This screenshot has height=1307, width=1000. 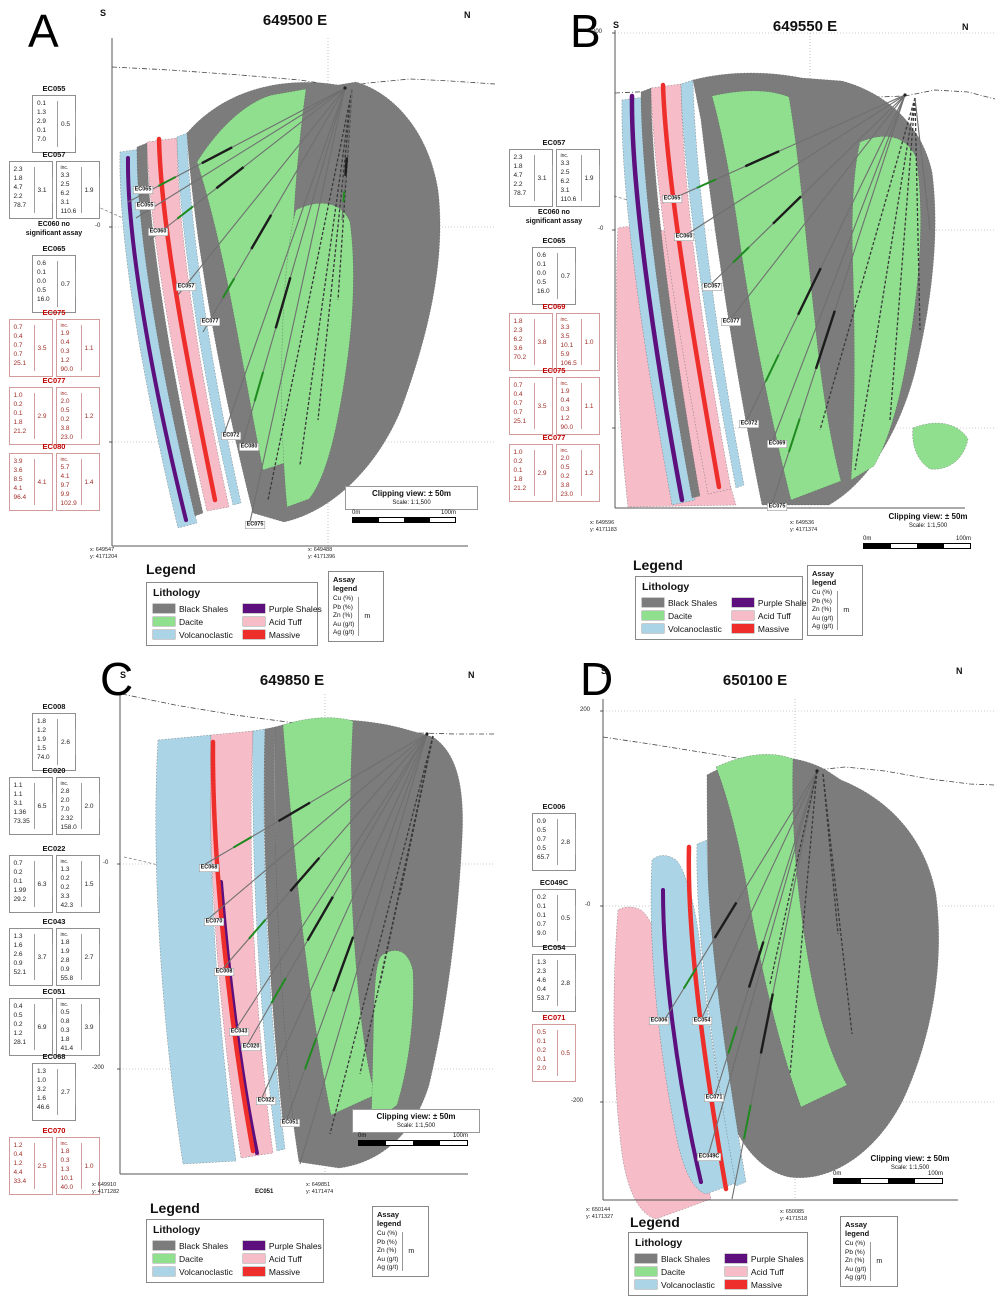 I want to click on assay-value: 29.2, so click(x=20, y=899).